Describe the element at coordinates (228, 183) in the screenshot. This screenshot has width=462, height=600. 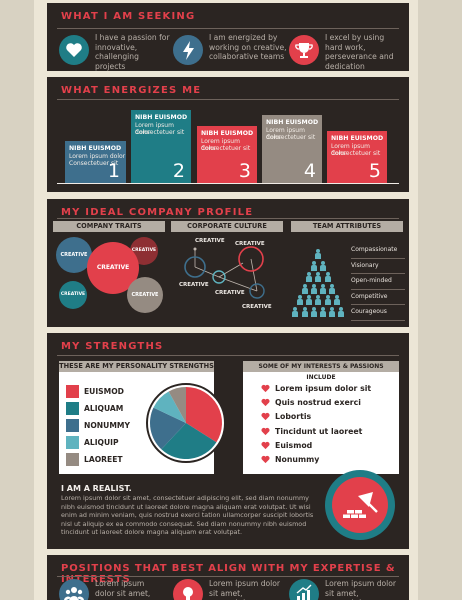
I see `bar-baseline` at that location.